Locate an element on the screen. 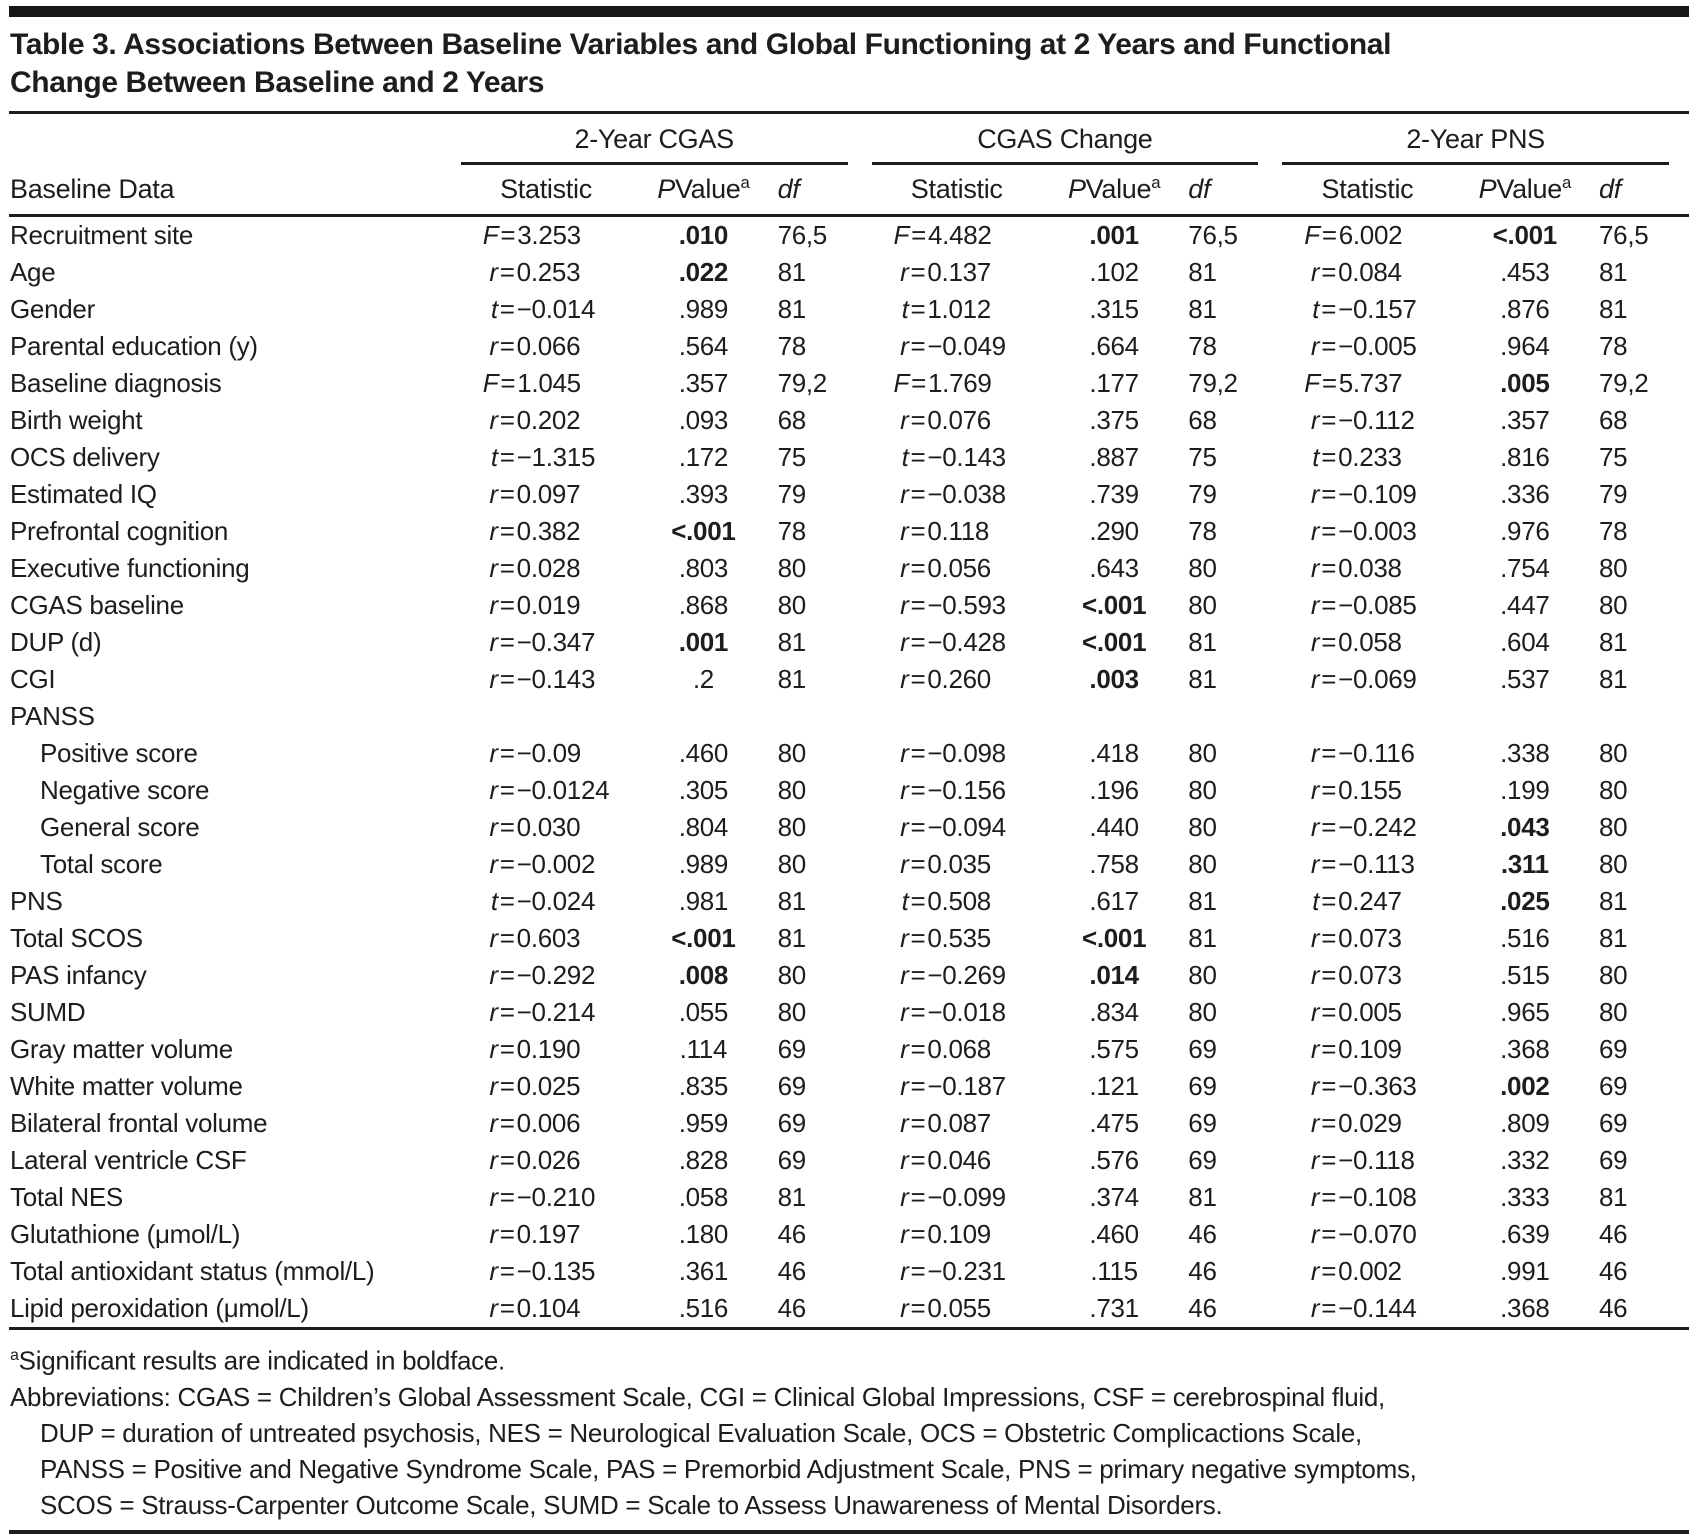 The width and height of the screenshot is (1698, 1538). statistic-value: 0.035 is located at coordinates (959, 864).